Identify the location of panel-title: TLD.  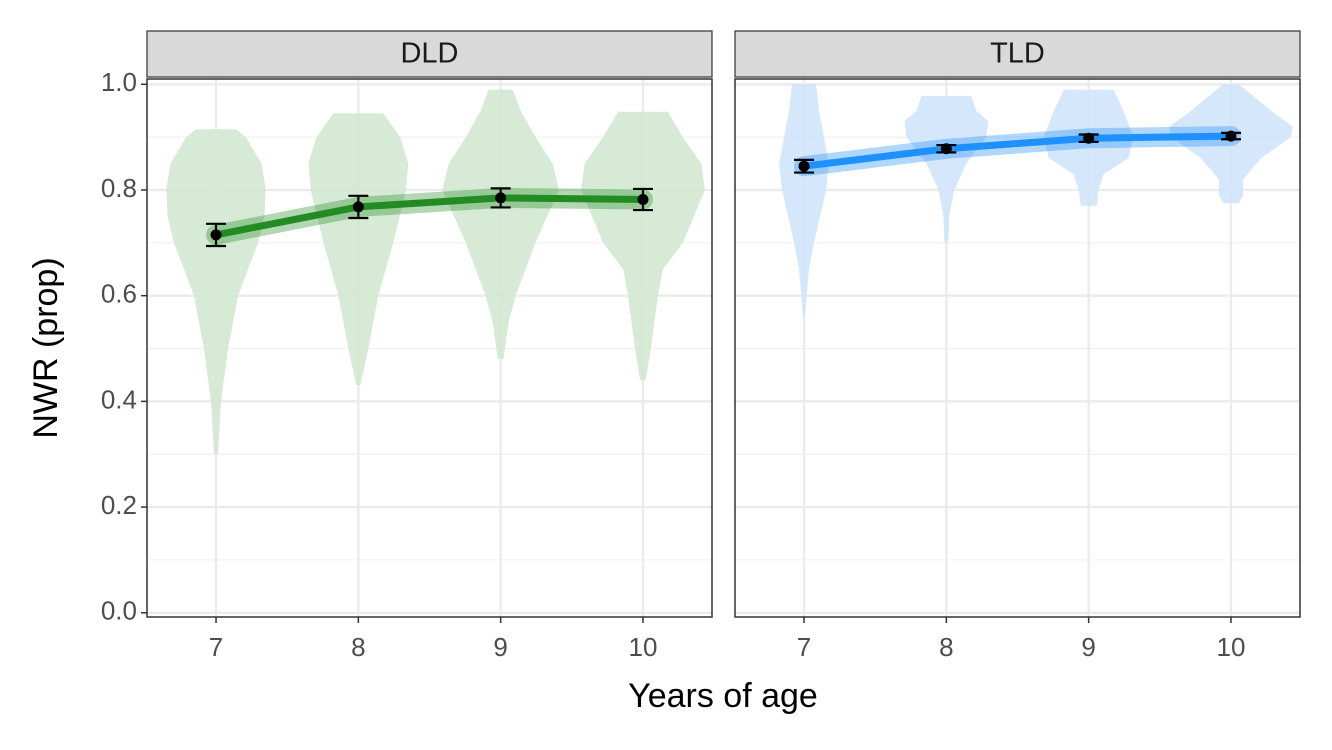
(1017, 54).